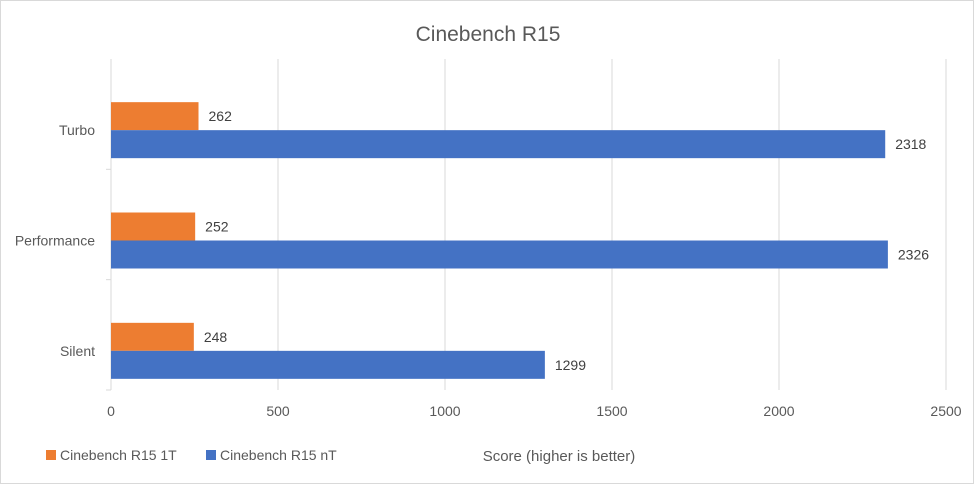 The image size is (974, 484). Describe the element at coordinates (611, 411) in the screenshot. I see `x-tick-label: 1500` at that location.